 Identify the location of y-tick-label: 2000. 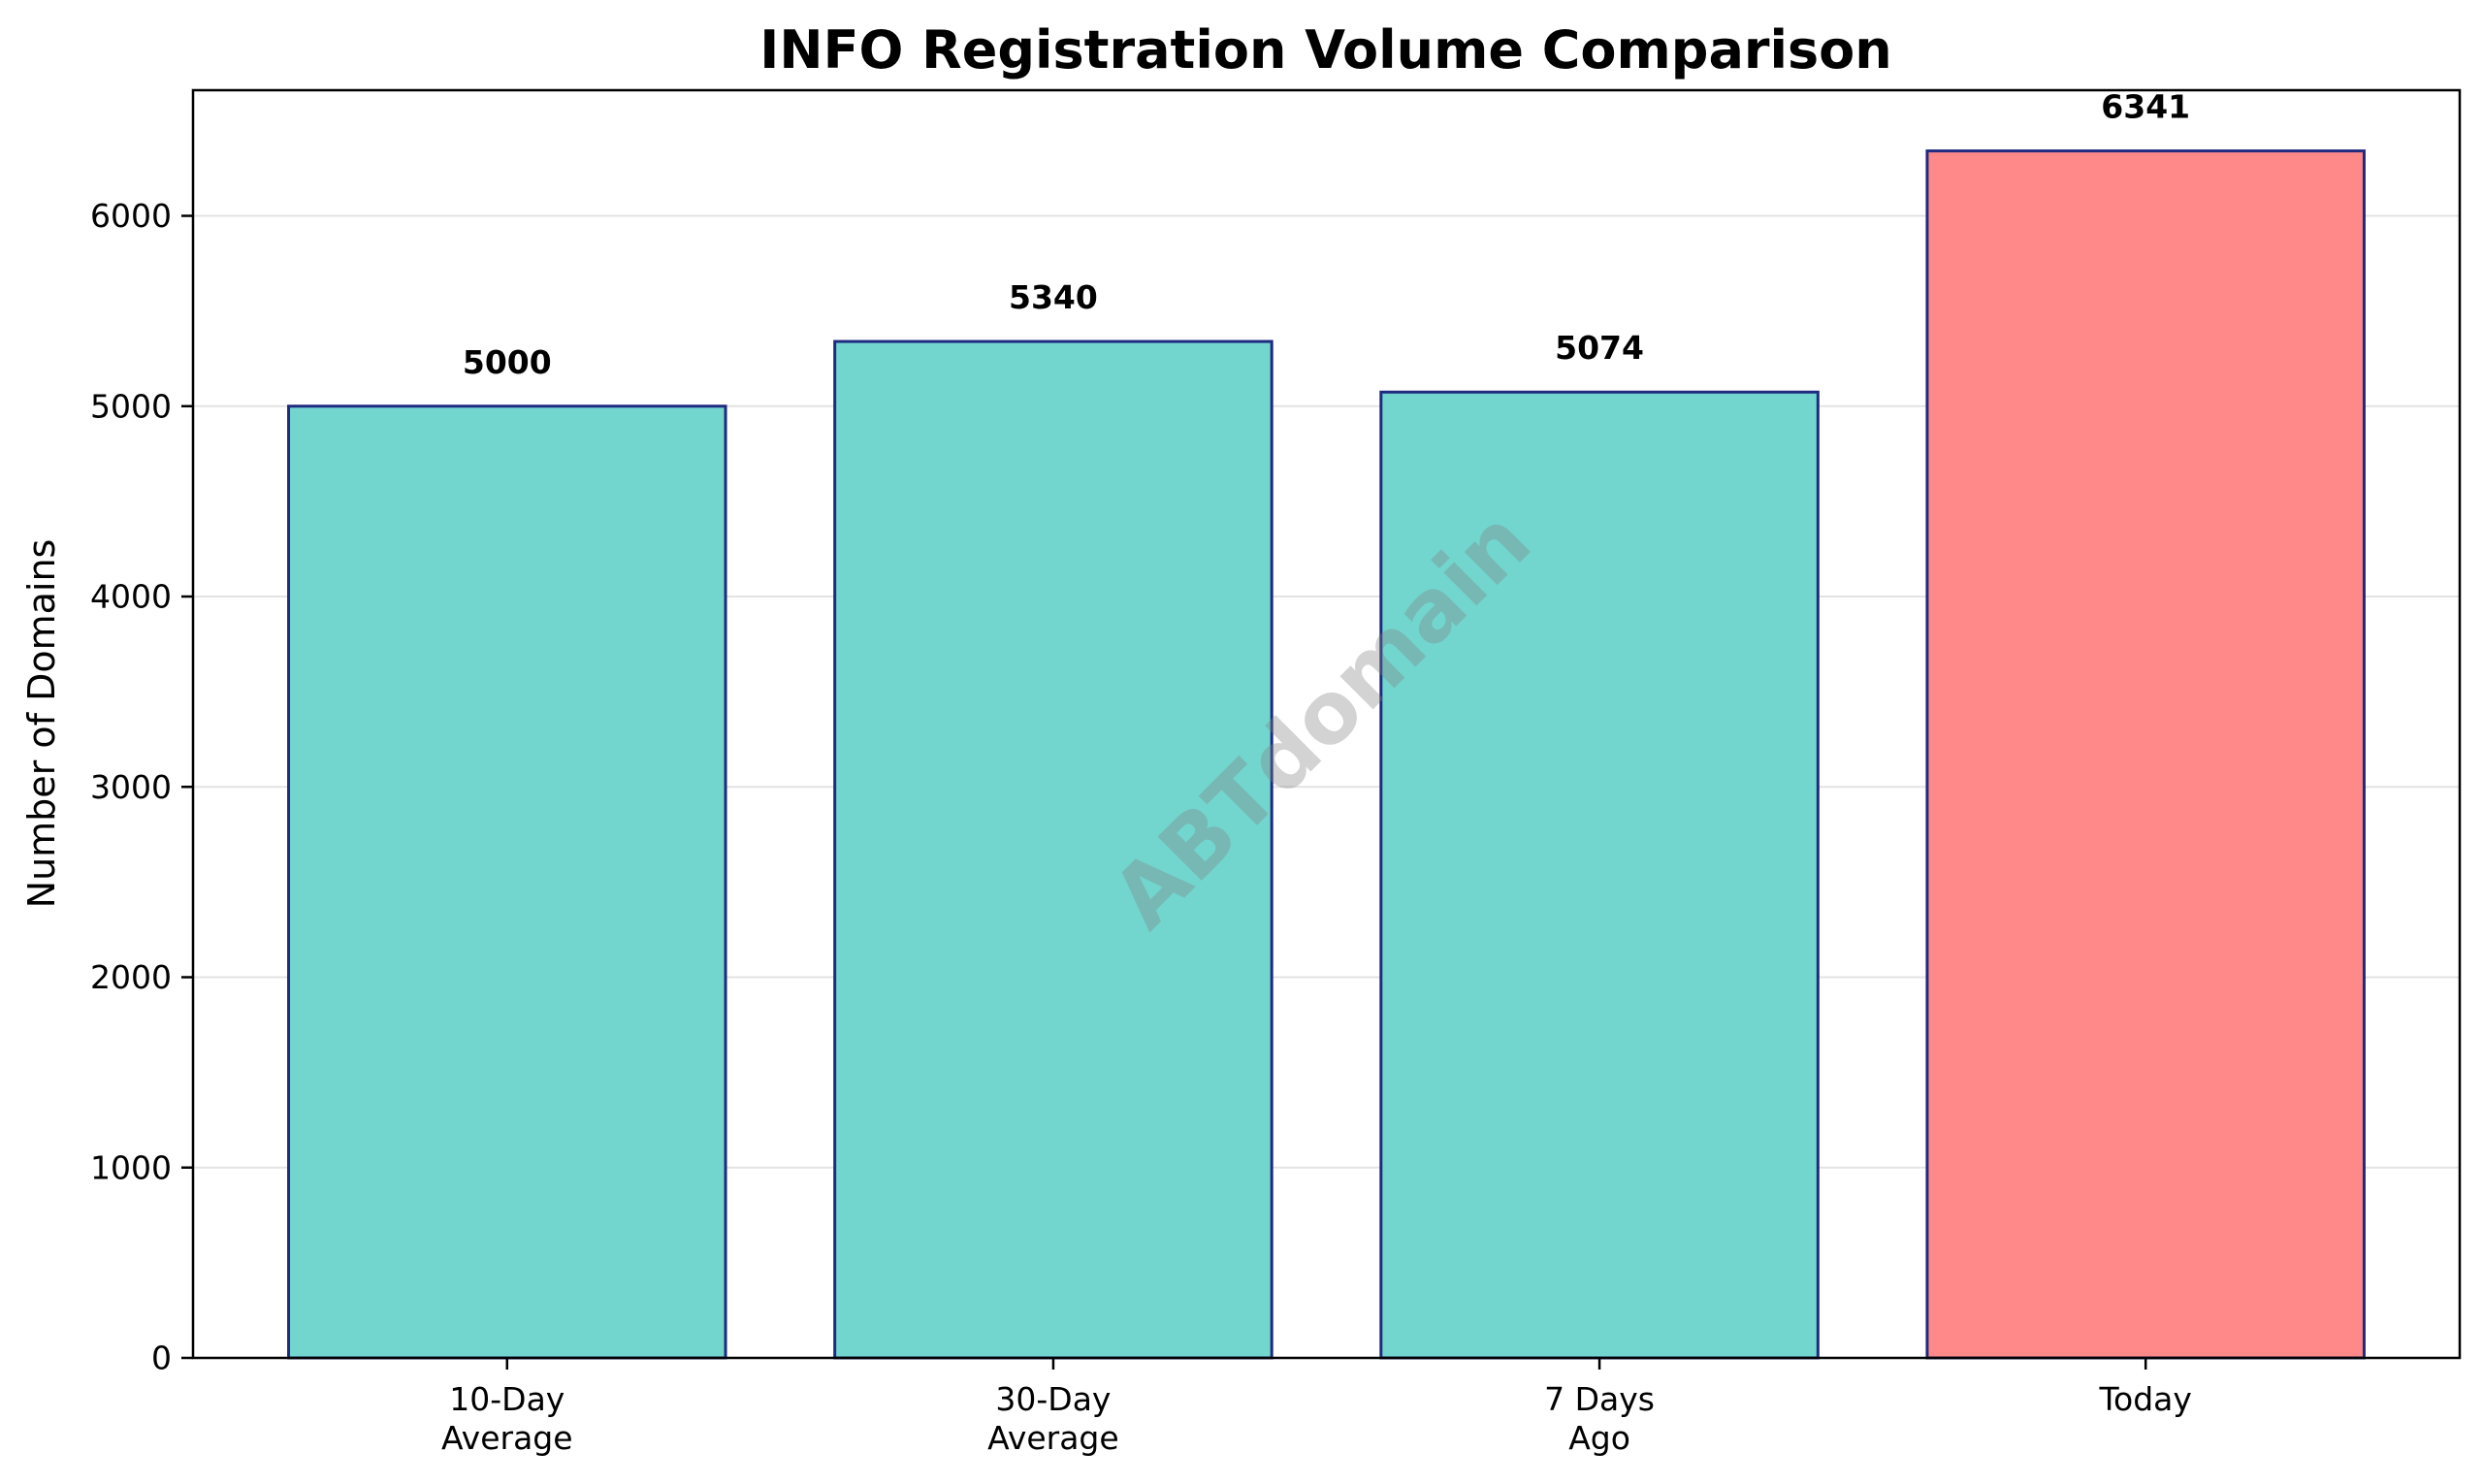
(131, 977).